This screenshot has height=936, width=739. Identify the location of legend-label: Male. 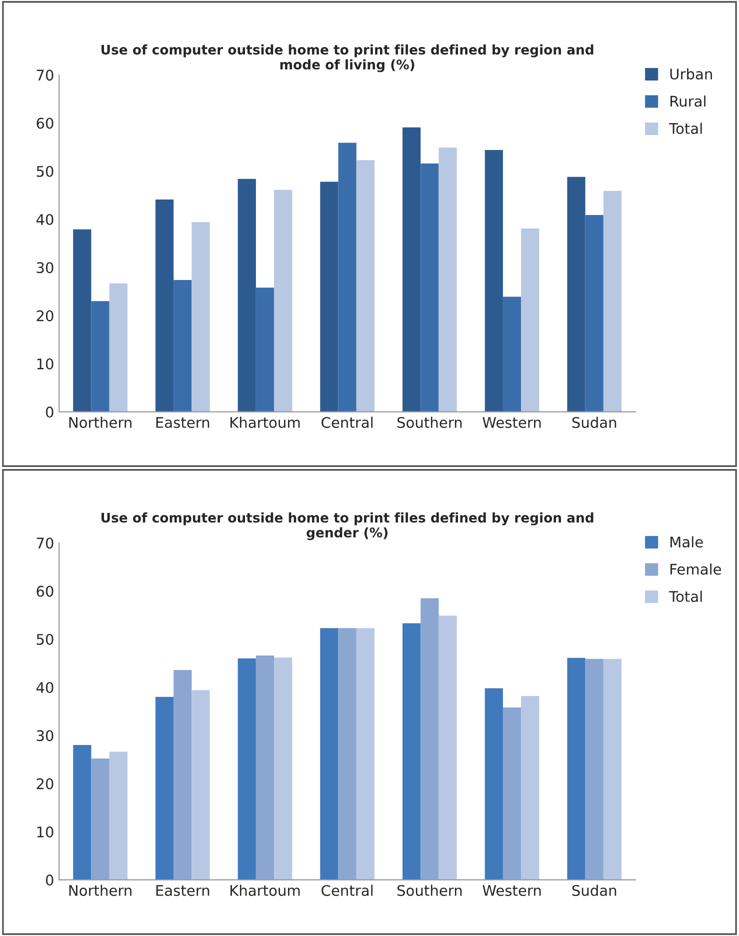
(686, 542).